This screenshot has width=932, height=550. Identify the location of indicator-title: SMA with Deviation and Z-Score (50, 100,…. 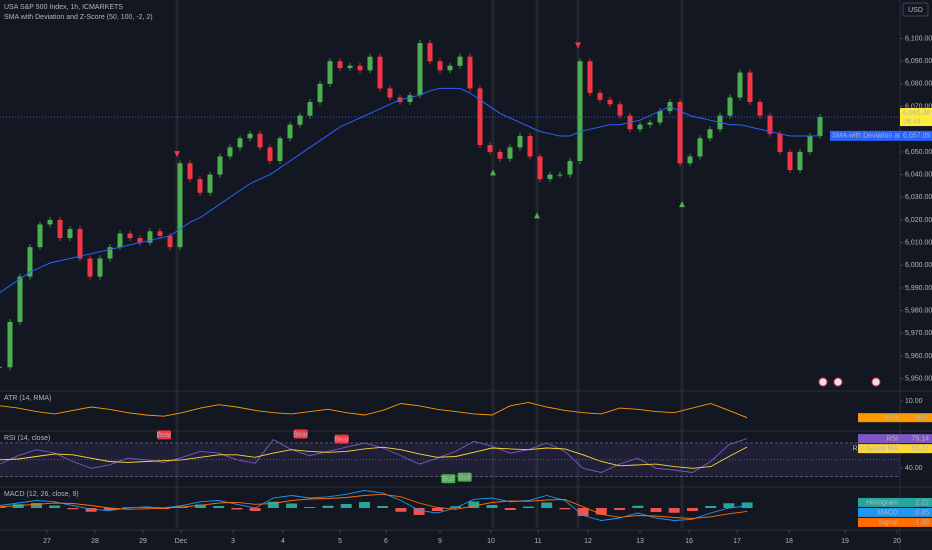
(78, 17).